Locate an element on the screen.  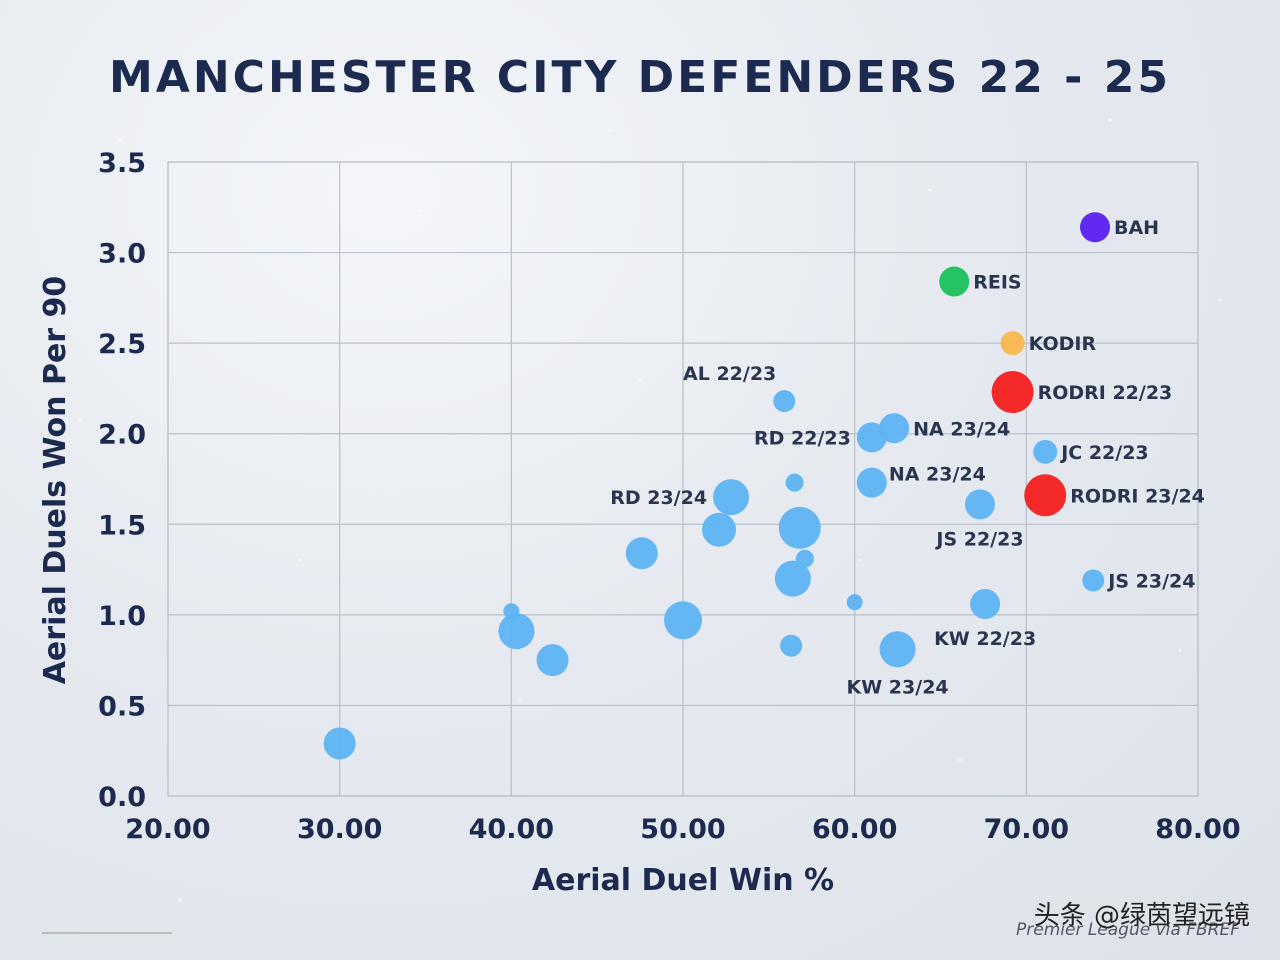
x-tick-label: 20.00 is located at coordinates (167, 829).